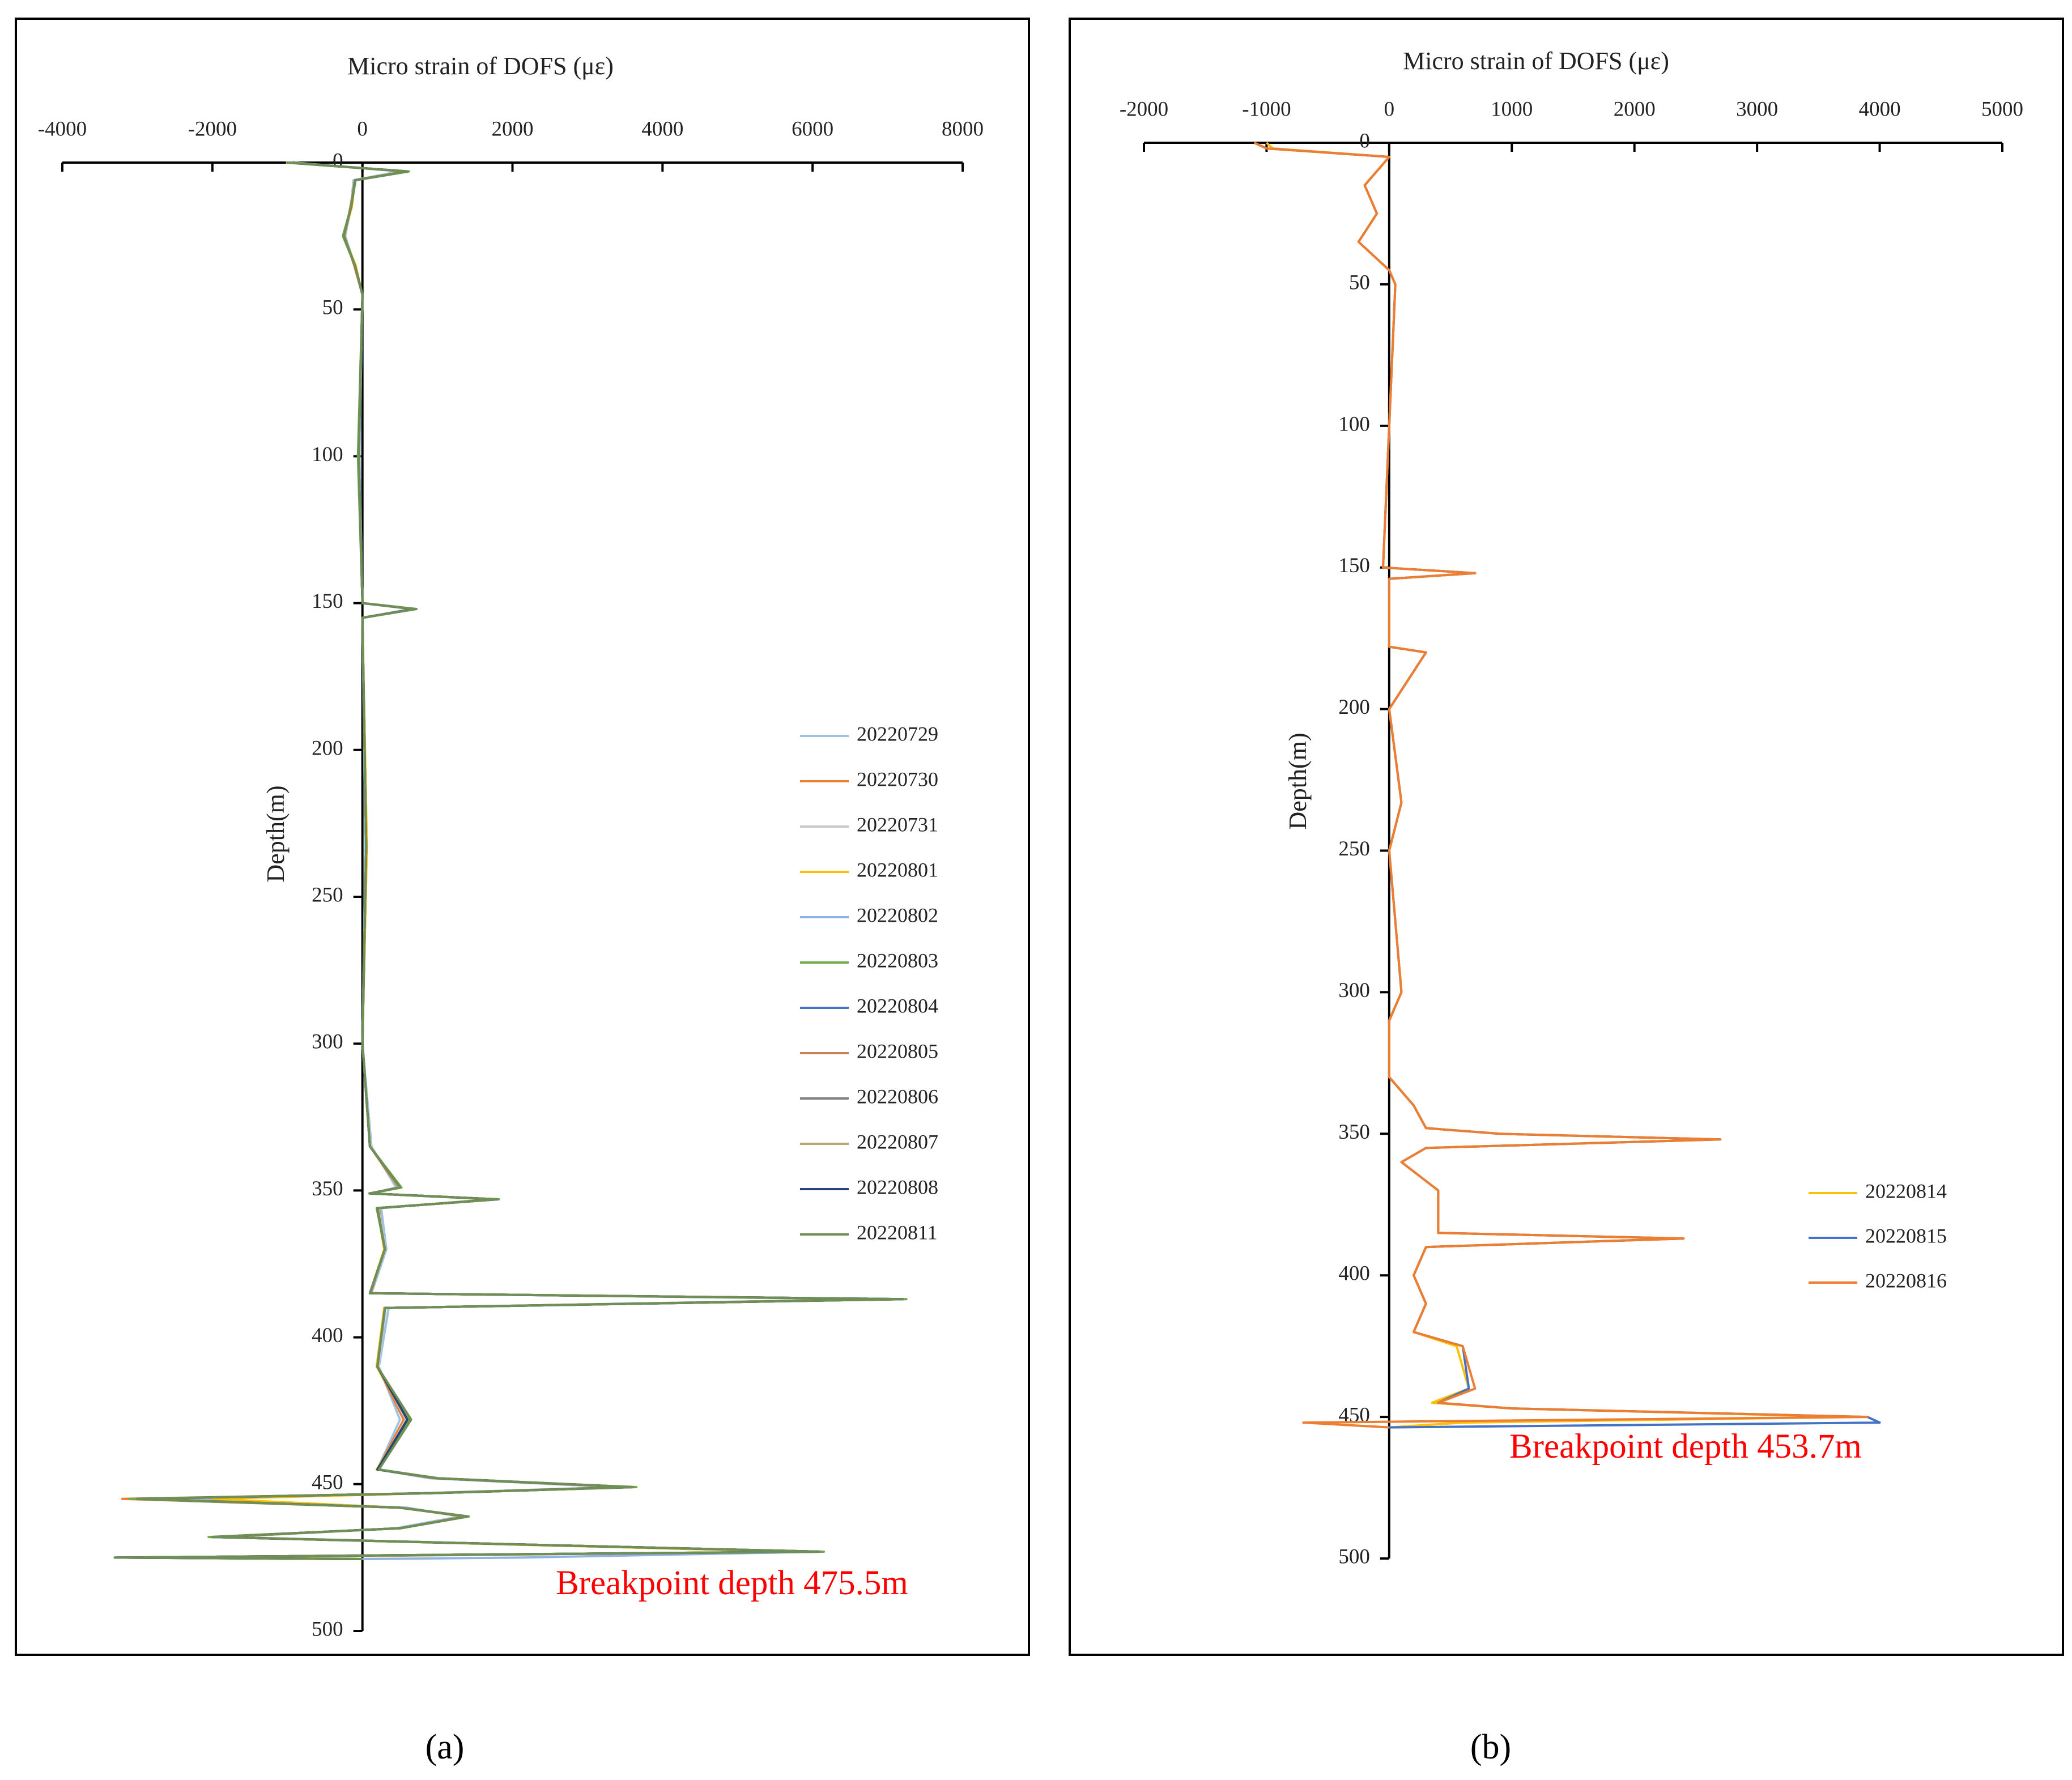  What do you see at coordinates (898, 869) in the screenshot?
I see `legend-label: 20220801` at bounding box center [898, 869].